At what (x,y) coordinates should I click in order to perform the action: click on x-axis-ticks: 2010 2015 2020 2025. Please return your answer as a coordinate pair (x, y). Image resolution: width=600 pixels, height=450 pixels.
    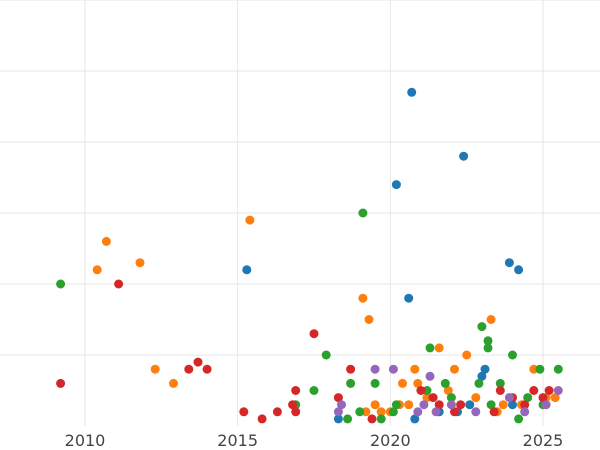
    Looking at the image, I should click on (314, 440).